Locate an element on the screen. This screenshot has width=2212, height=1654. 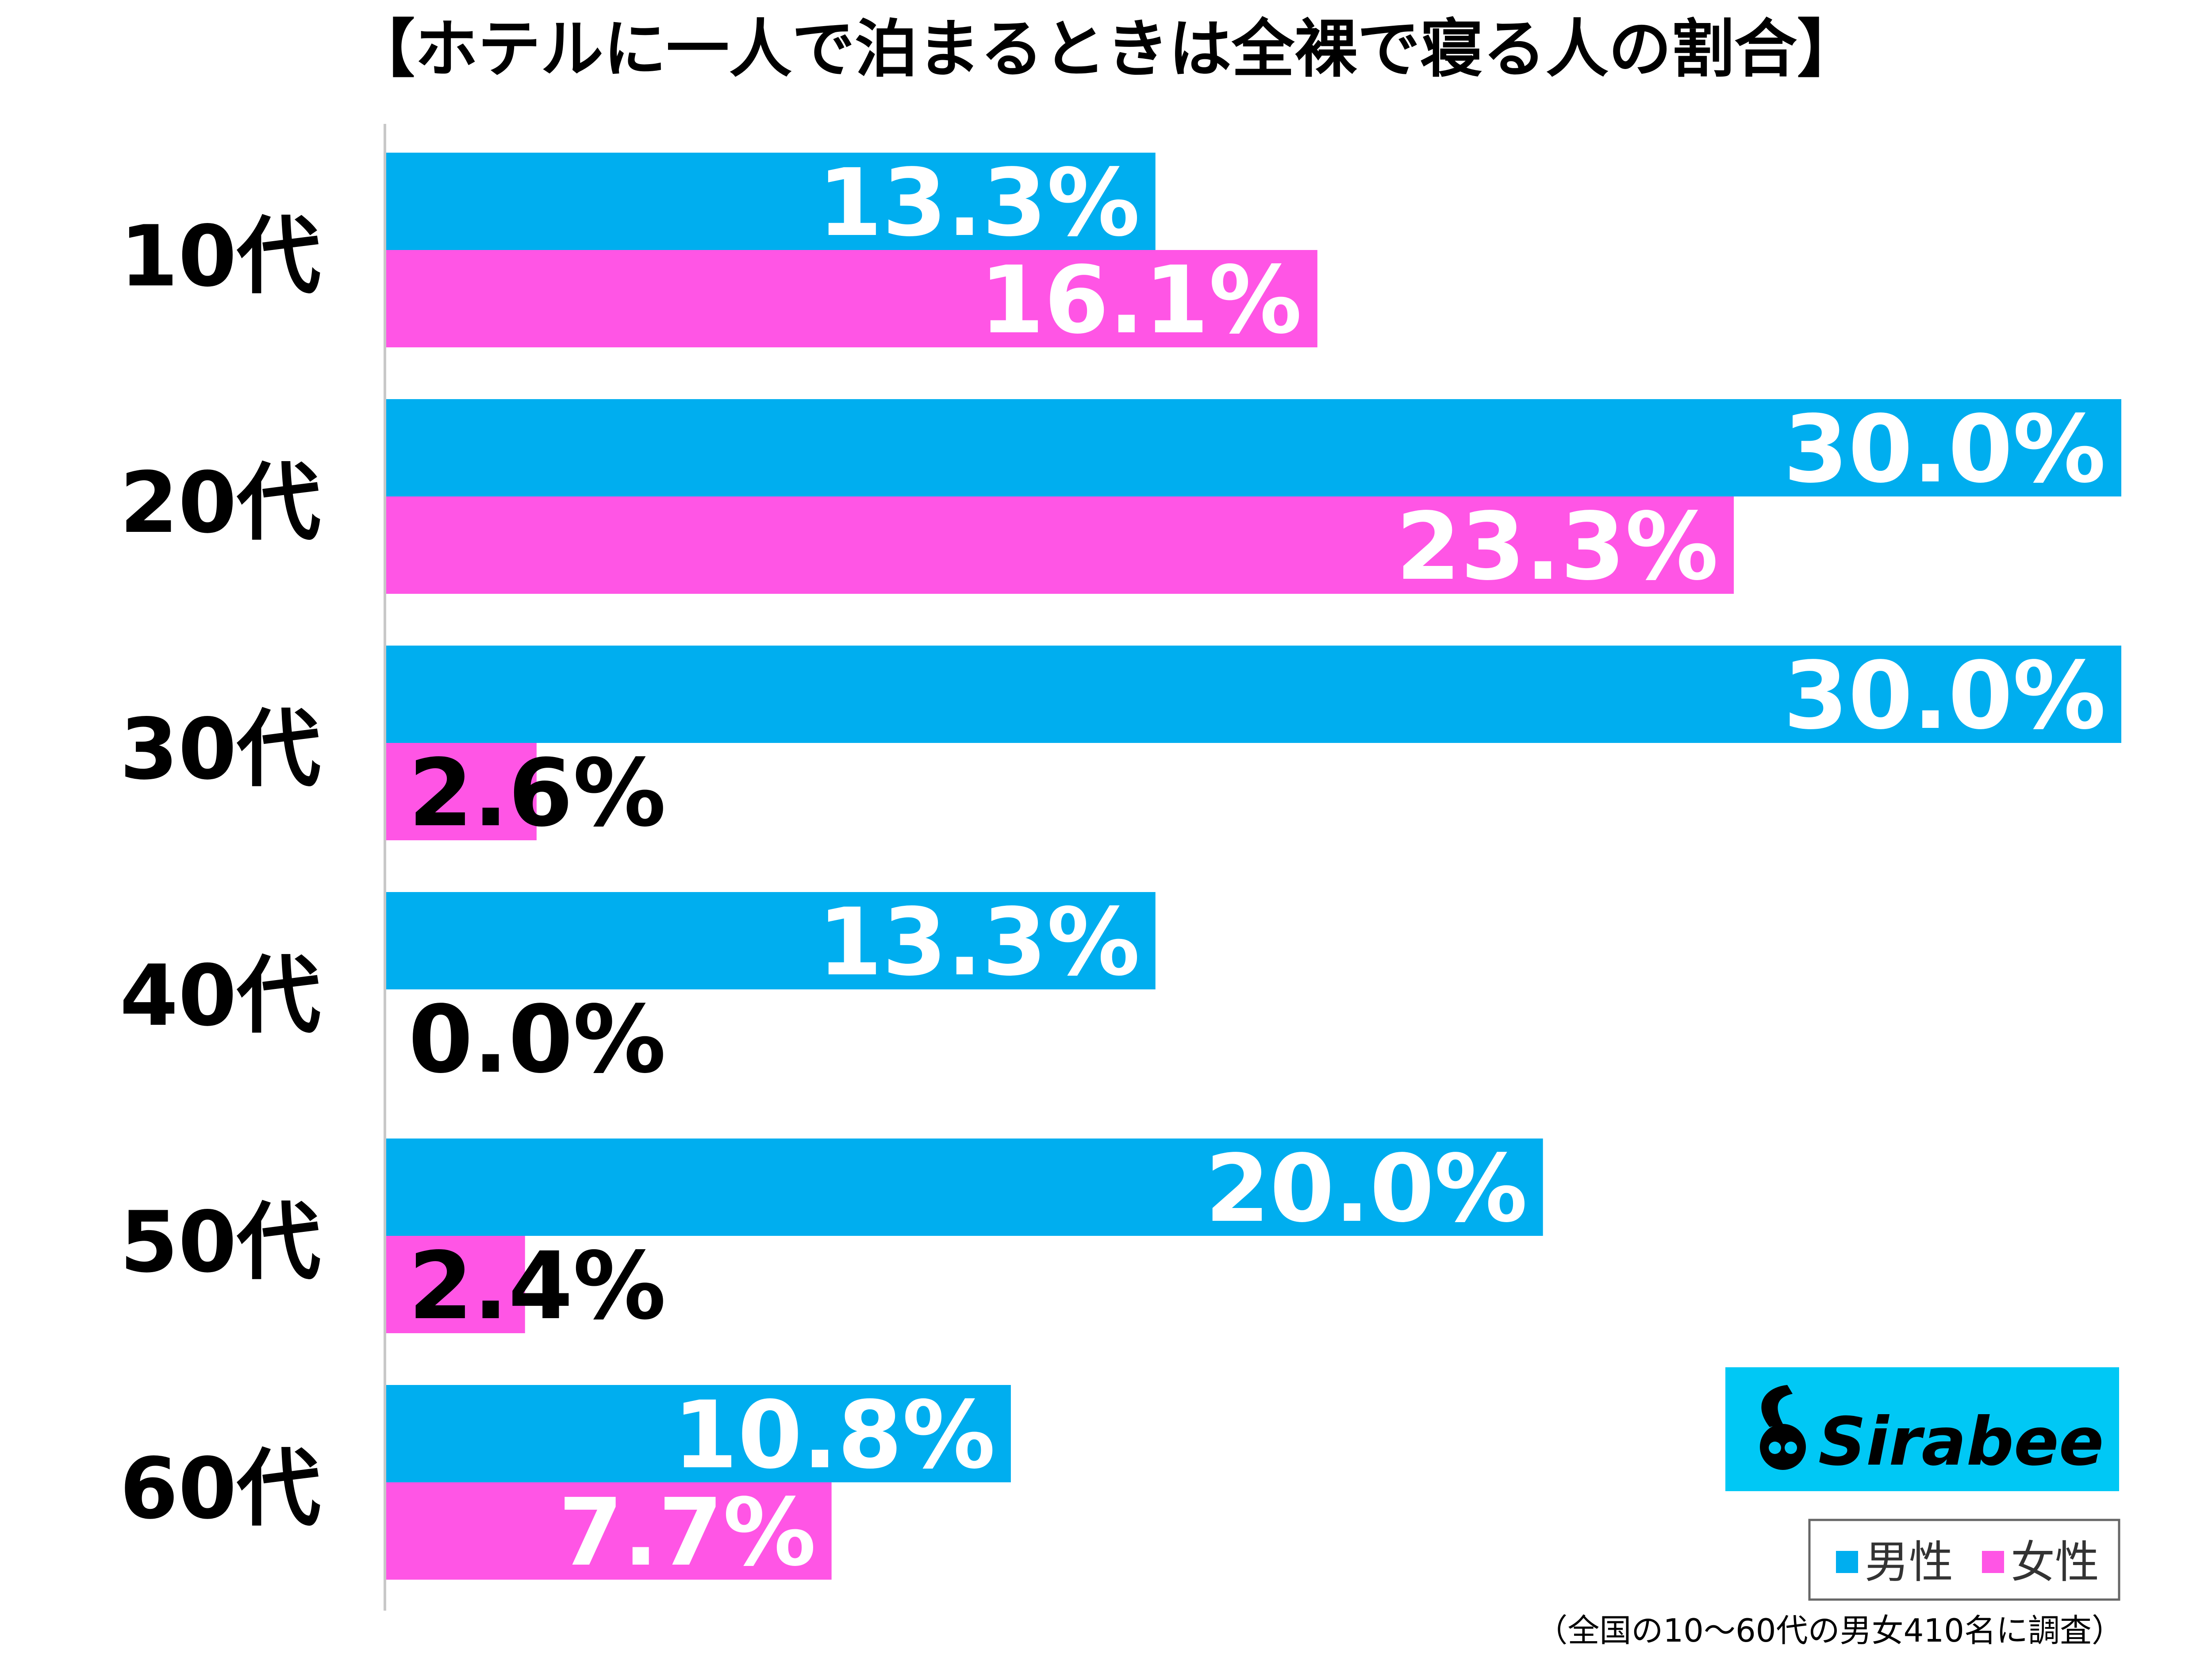
sirabee-logo-icon is located at coordinates (1783, 1428).